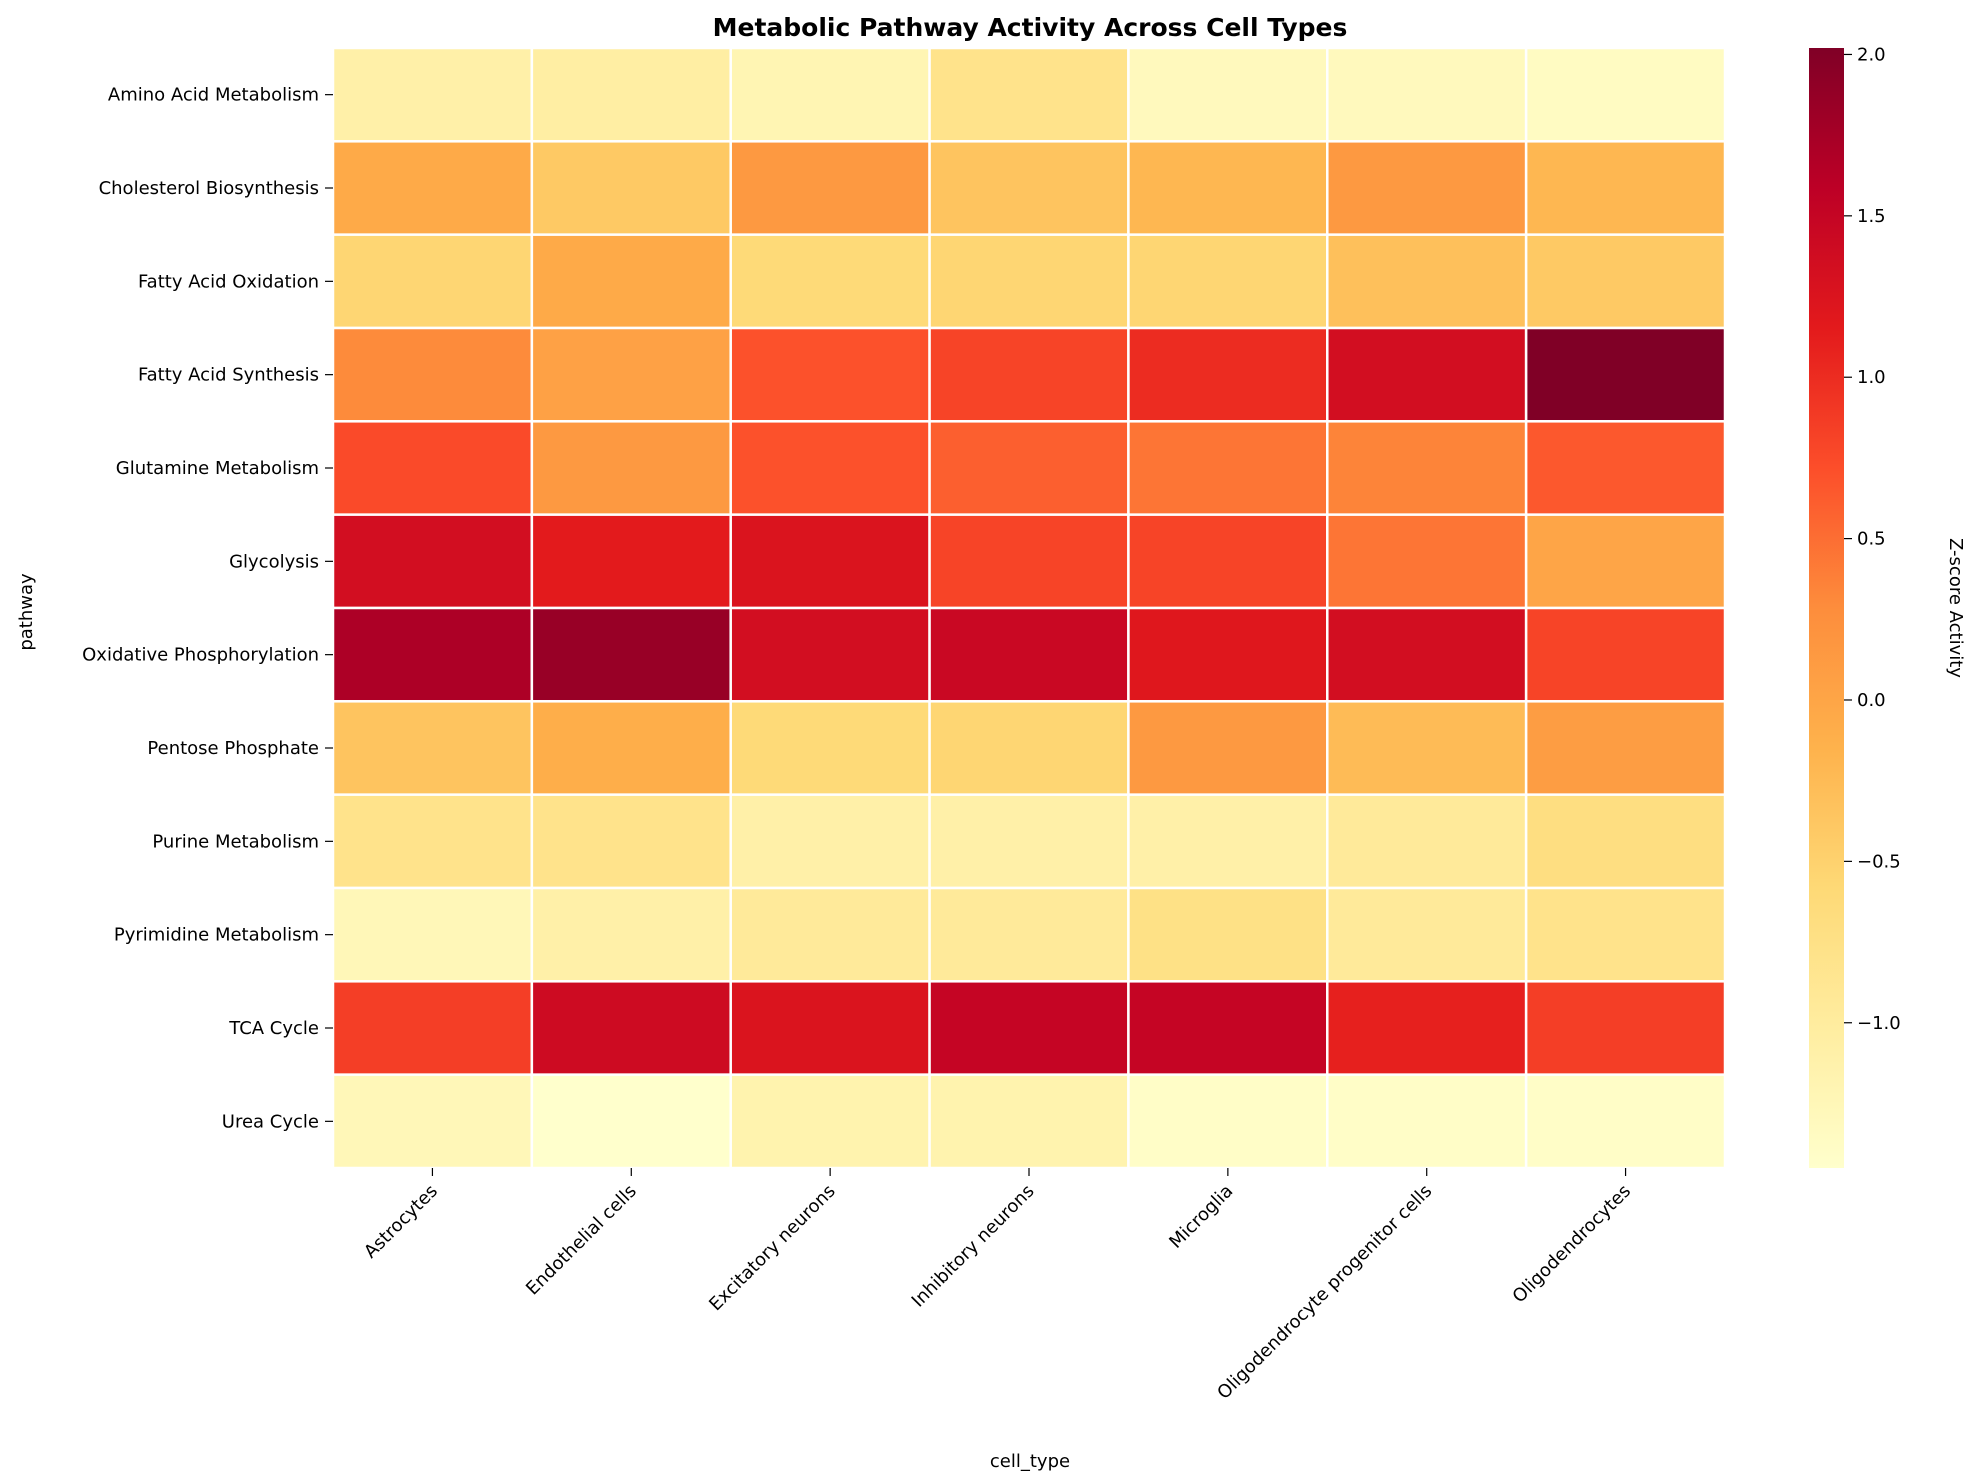 The width and height of the screenshot is (1972, 1483). What do you see at coordinates (830, 654) in the screenshot?
I see `heatmap-cell-oxidative-phosphorylation-excitatory-neurons` at bounding box center [830, 654].